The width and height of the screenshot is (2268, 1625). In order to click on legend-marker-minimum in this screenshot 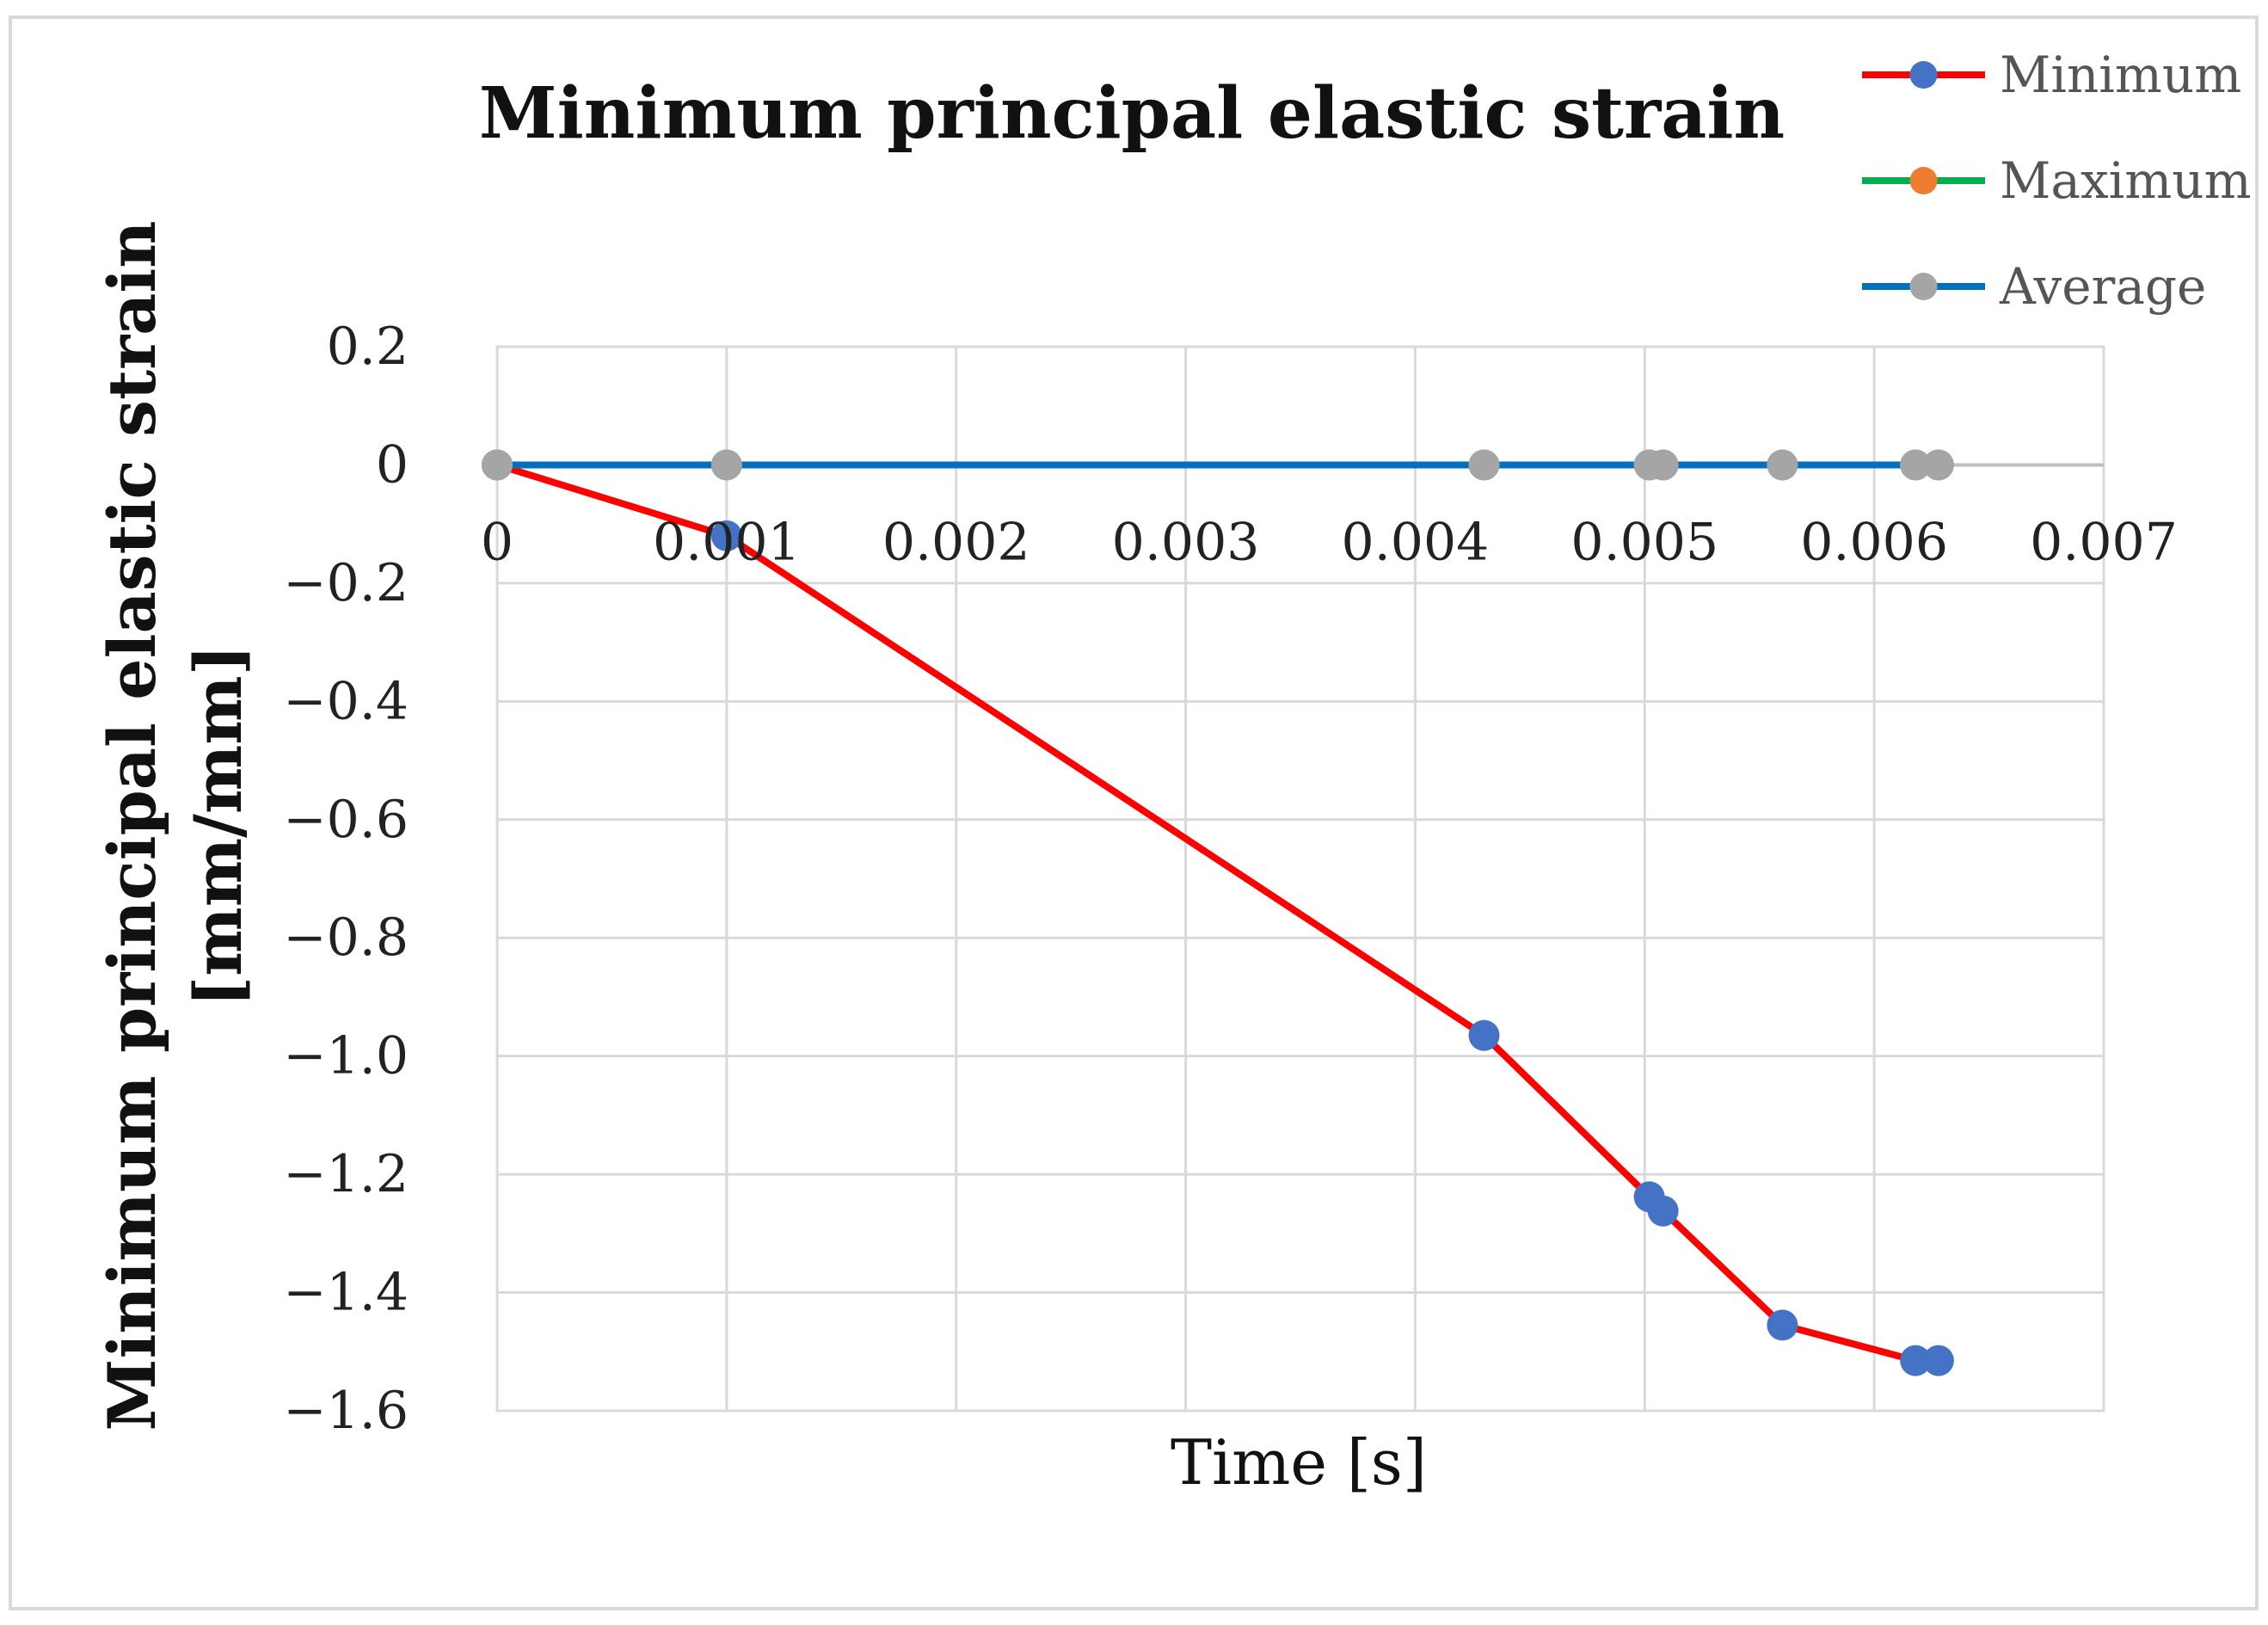, I will do `click(1924, 75)`.